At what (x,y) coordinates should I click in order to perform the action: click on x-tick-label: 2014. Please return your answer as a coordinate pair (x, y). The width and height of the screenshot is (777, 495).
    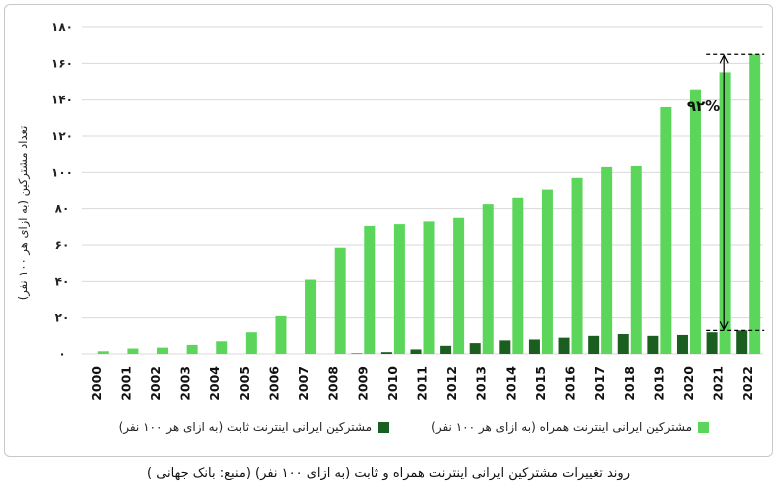
    Looking at the image, I should click on (510, 383).